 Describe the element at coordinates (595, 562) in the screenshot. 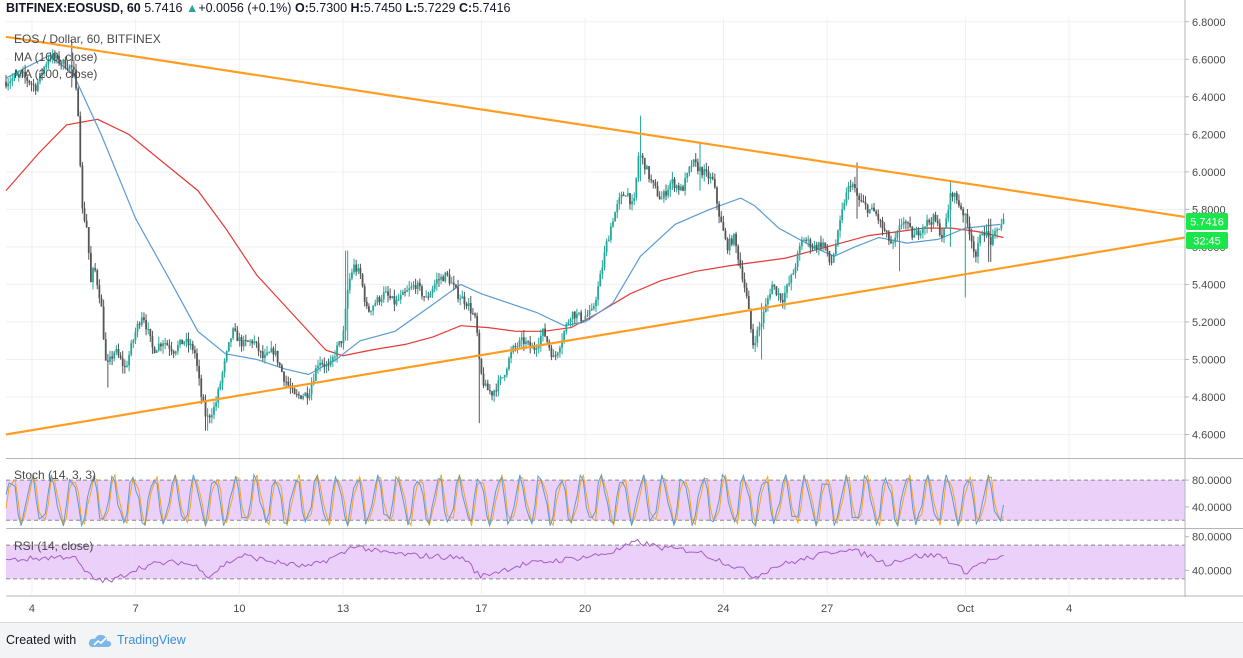

I see `rsi-band` at that location.